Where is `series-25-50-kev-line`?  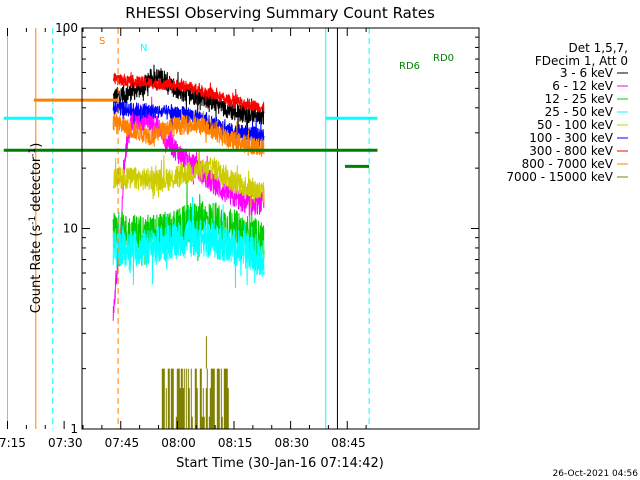 series-25-50-kev-line is located at coordinates (188, 242).